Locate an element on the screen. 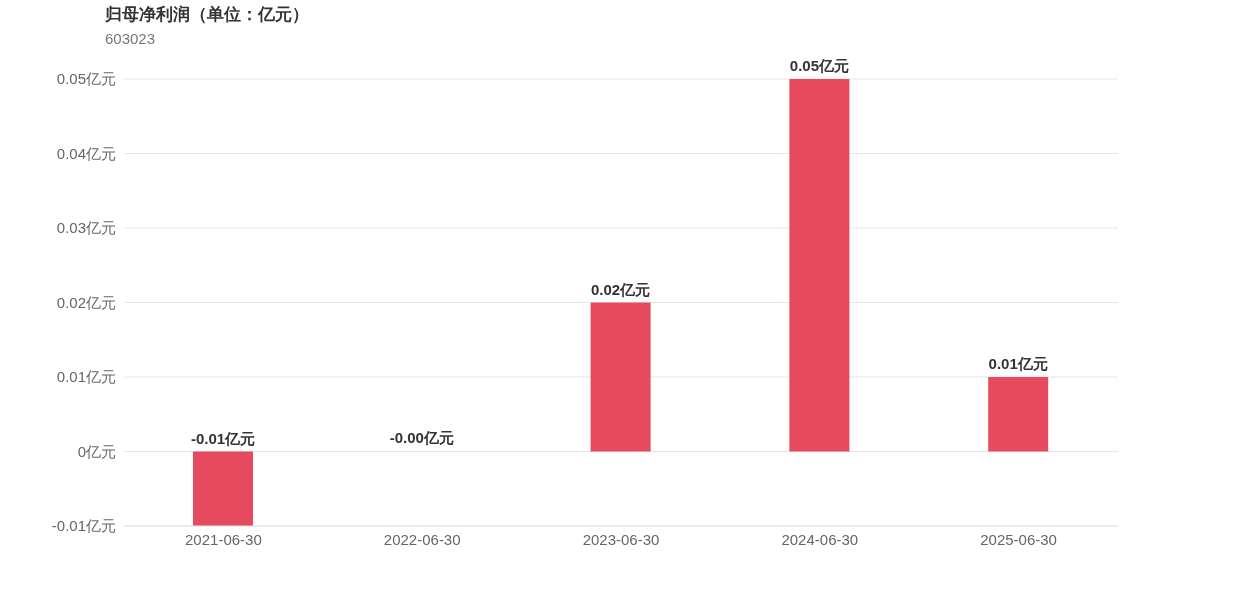 This screenshot has width=1242, height=596. x-tick-label: 2025-06-30 is located at coordinates (1018, 539).